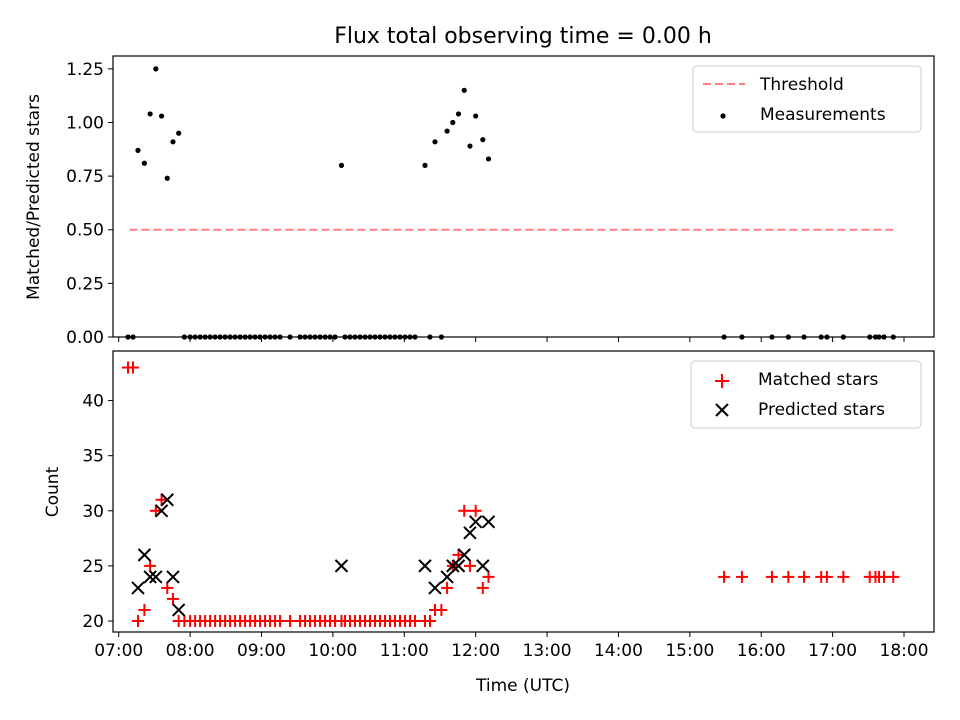  What do you see at coordinates (821, 410) in the screenshot?
I see `predicted-legend-label: Predicted stars` at bounding box center [821, 410].